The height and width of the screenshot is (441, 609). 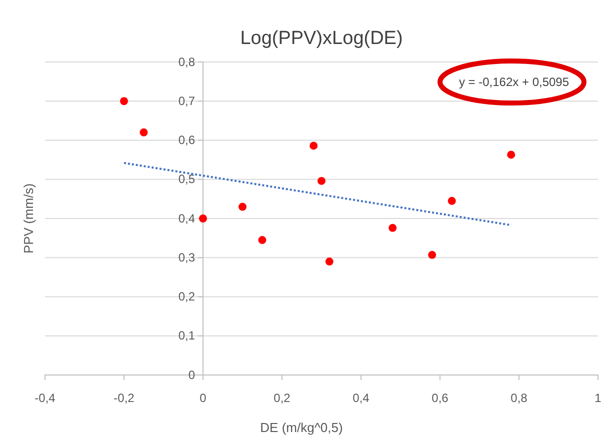 I want to click on x-tick-label: 0,6, so click(x=440, y=398).